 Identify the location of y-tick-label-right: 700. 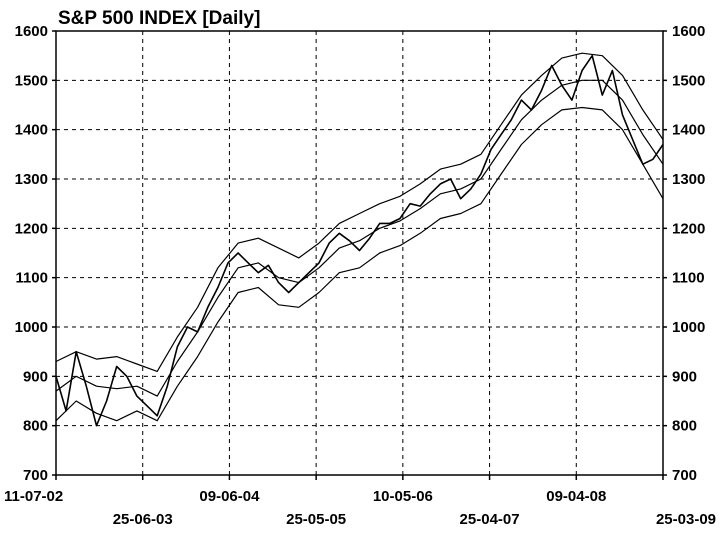
(684, 475).